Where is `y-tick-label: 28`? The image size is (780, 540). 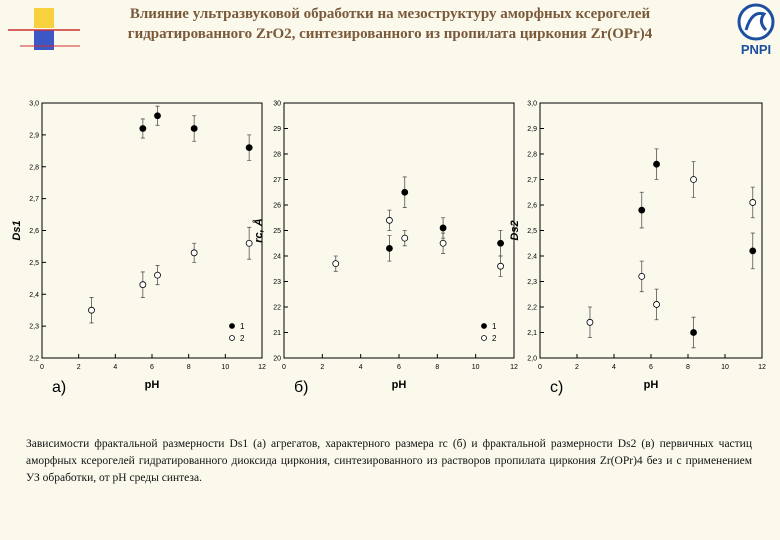 y-tick-label: 28 is located at coordinates (277, 155).